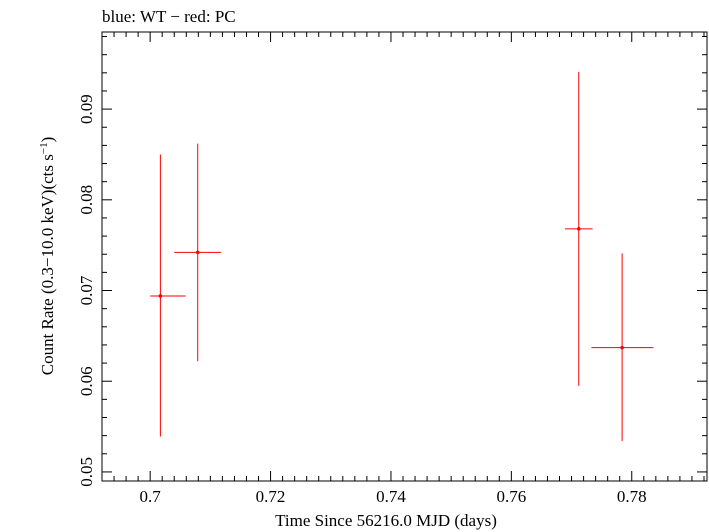  Describe the element at coordinates (511, 496) in the screenshot. I see `x-tick-label: 0.76` at that location.